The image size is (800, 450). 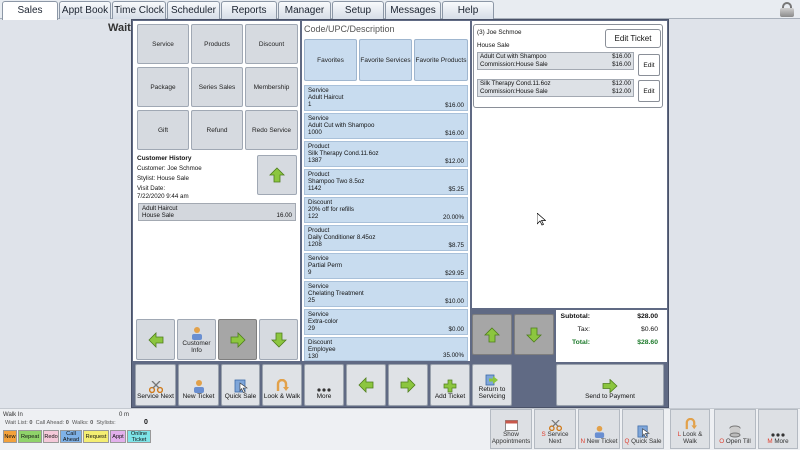 I want to click on history-entry: Adult Haircut House Sale 16.00, so click(x=217, y=212).